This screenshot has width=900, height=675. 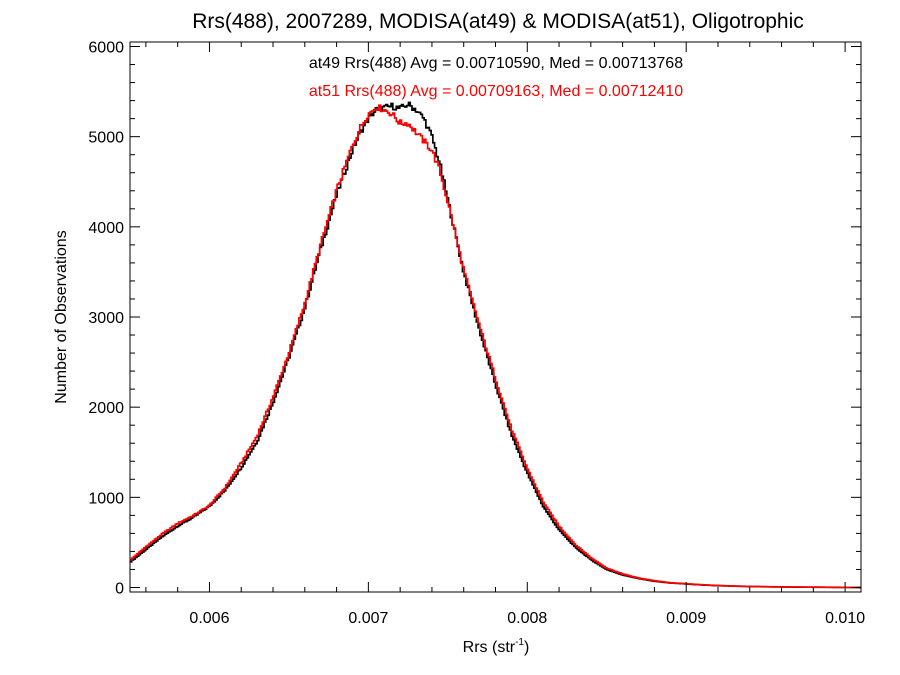 I want to click on x-axis-label-close: ), so click(x=526, y=647).